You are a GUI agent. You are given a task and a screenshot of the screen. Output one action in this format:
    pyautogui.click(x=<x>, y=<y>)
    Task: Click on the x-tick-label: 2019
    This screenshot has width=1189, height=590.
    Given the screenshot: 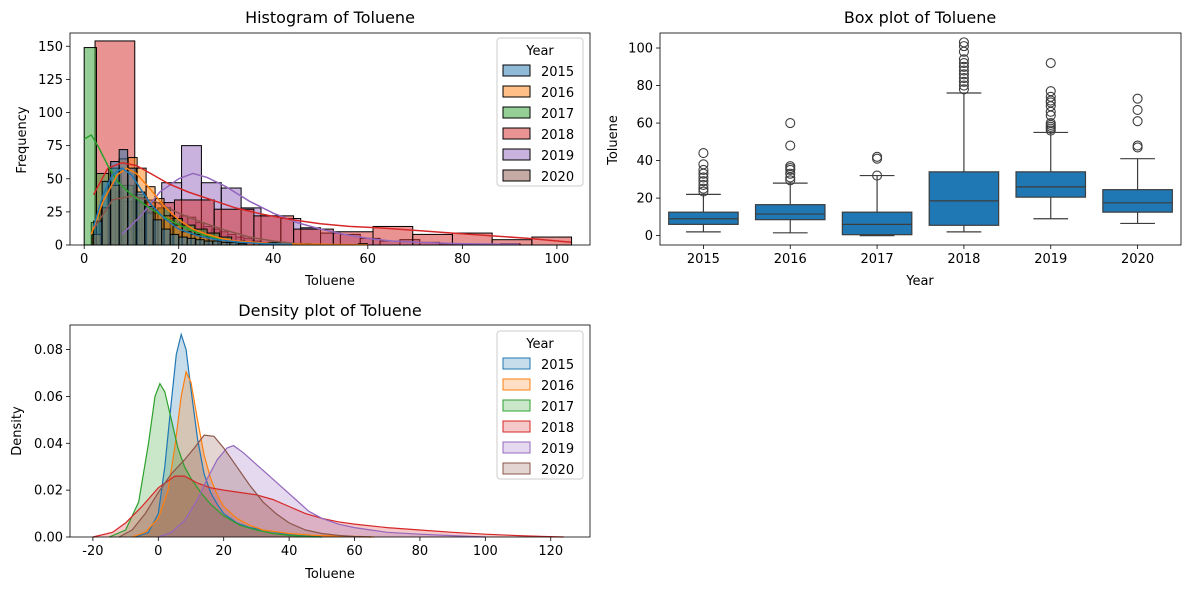 What is the action you would take?
    pyautogui.click(x=1050, y=259)
    